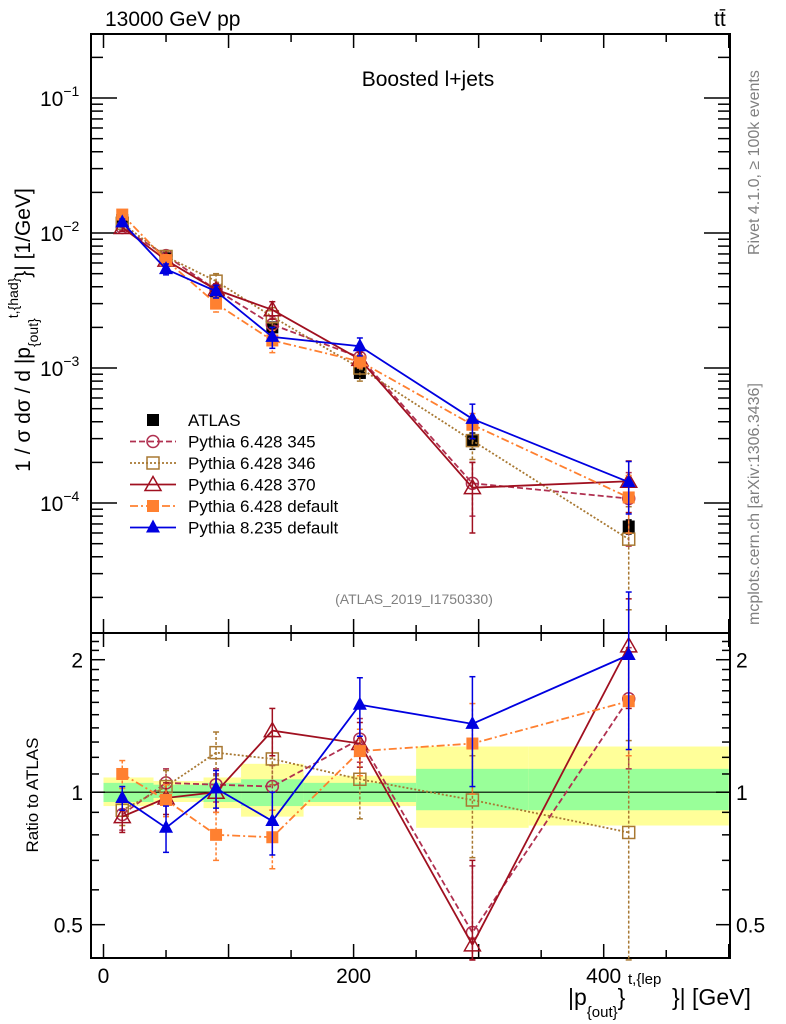 This screenshot has height=1024, width=786. What do you see at coordinates (742, 661) in the screenshot?
I see `ratio-y-tick-label-right: 2` at bounding box center [742, 661].